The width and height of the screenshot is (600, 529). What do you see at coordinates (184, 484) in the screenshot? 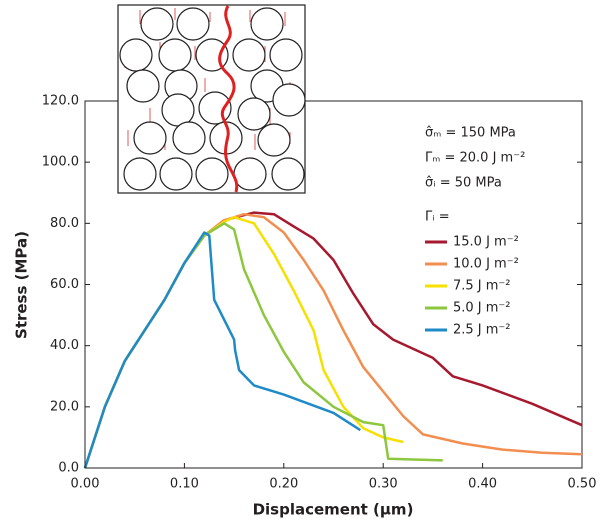
I see `x-tick-label: 0.10` at bounding box center [184, 484].